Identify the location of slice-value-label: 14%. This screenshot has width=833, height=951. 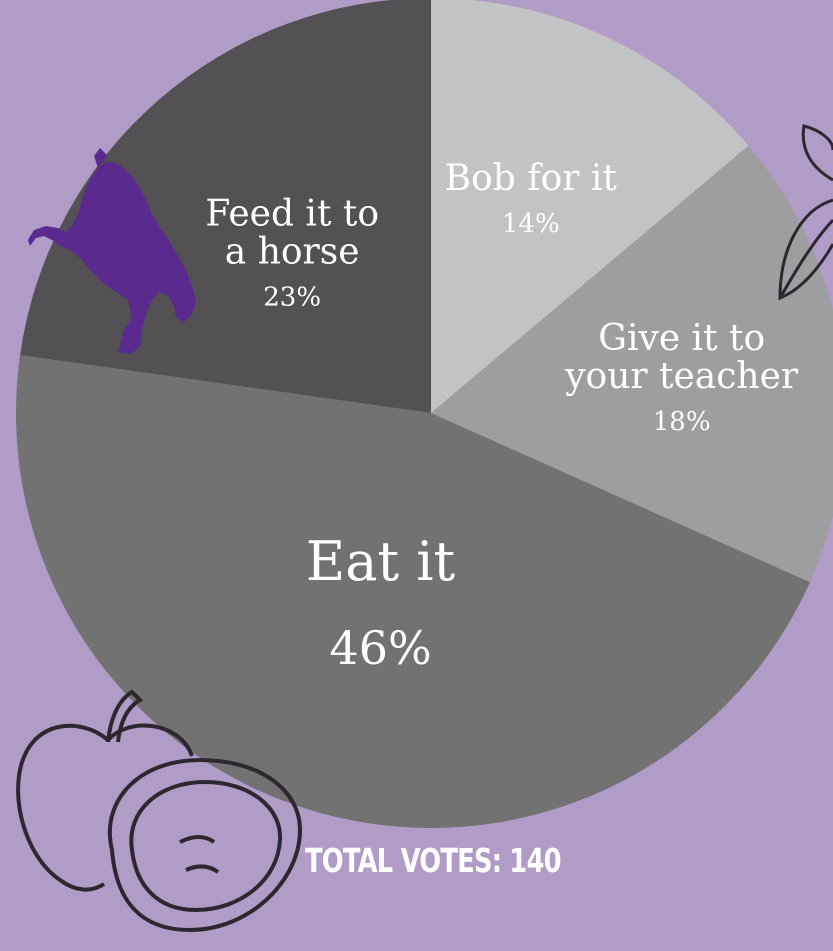
(531, 224).